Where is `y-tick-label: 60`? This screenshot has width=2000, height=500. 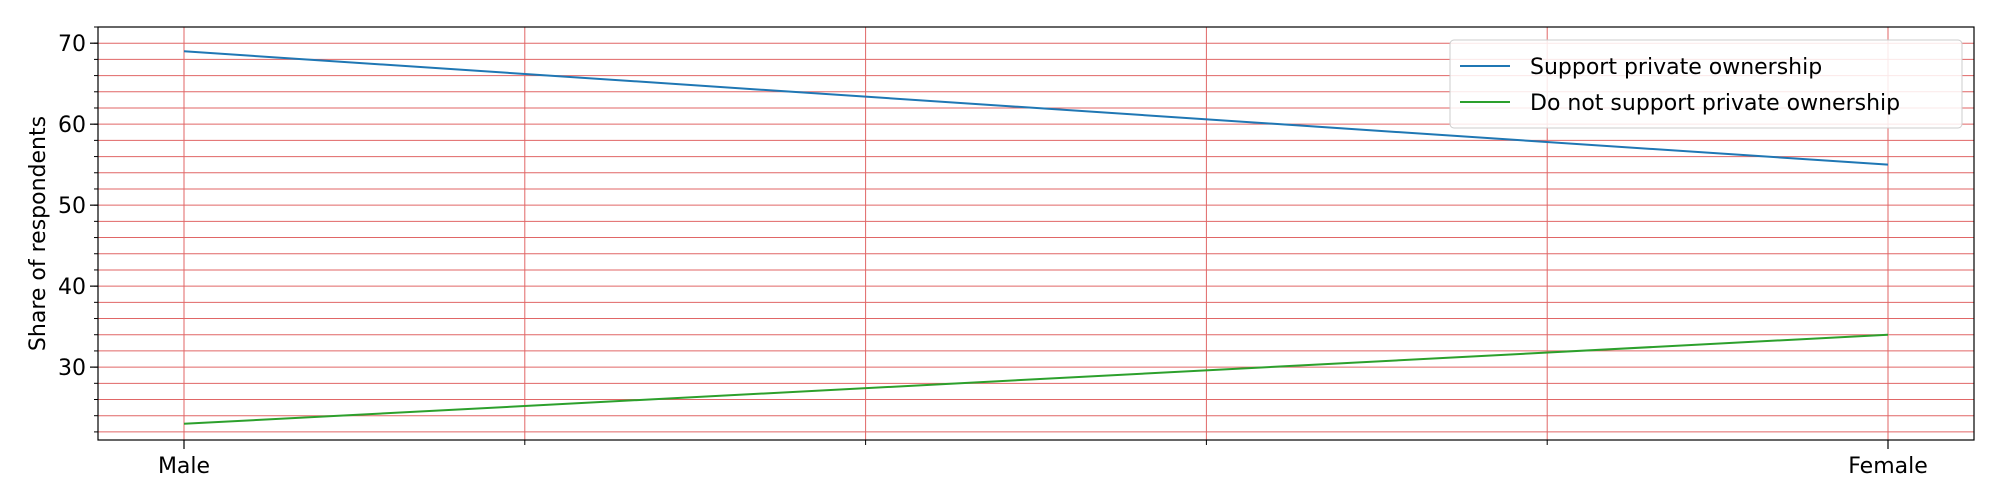 y-tick-label: 60 is located at coordinates (72, 125).